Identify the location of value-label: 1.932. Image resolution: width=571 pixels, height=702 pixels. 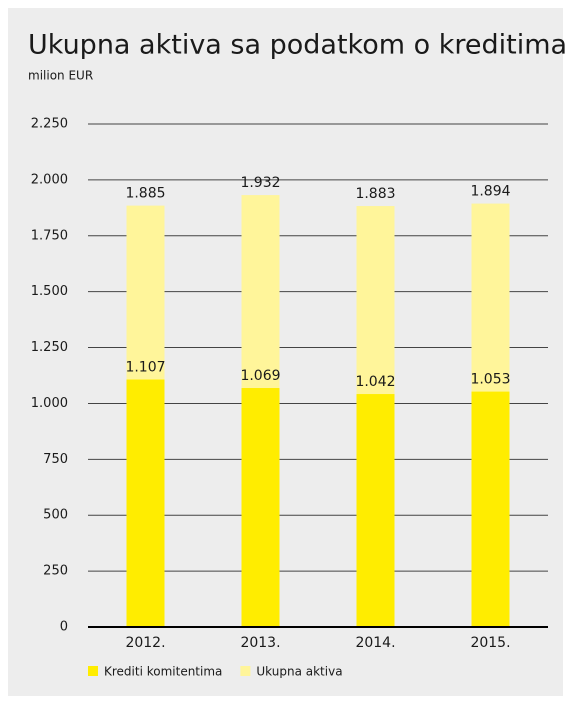
(260, 183).